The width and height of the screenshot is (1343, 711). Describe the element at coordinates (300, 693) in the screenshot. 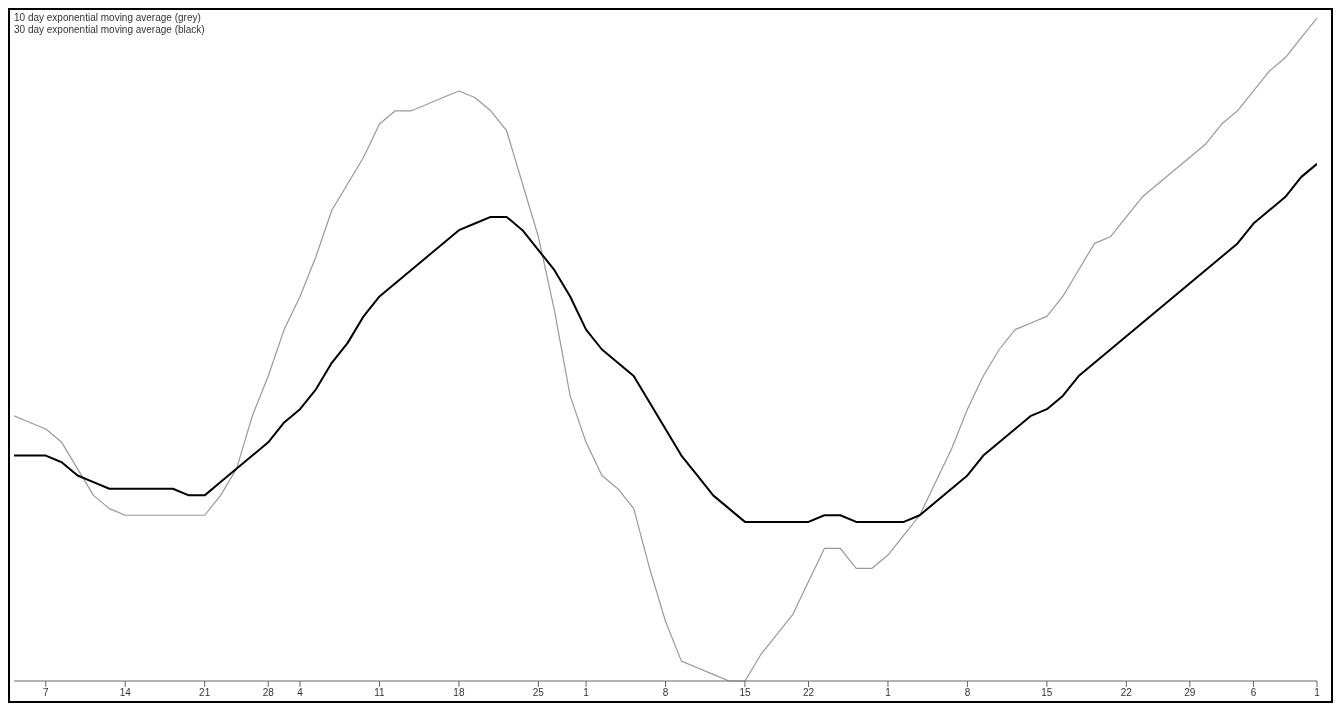

I see `x-tick-label: 4` at that location.